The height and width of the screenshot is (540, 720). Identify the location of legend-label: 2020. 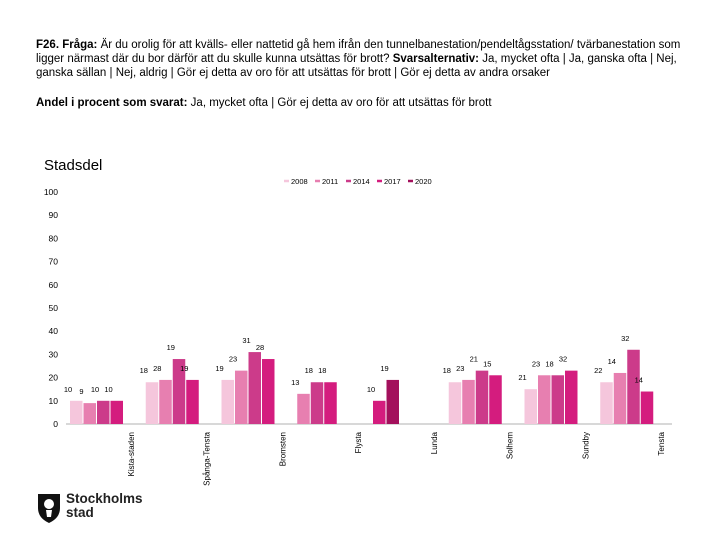
(423, 181).